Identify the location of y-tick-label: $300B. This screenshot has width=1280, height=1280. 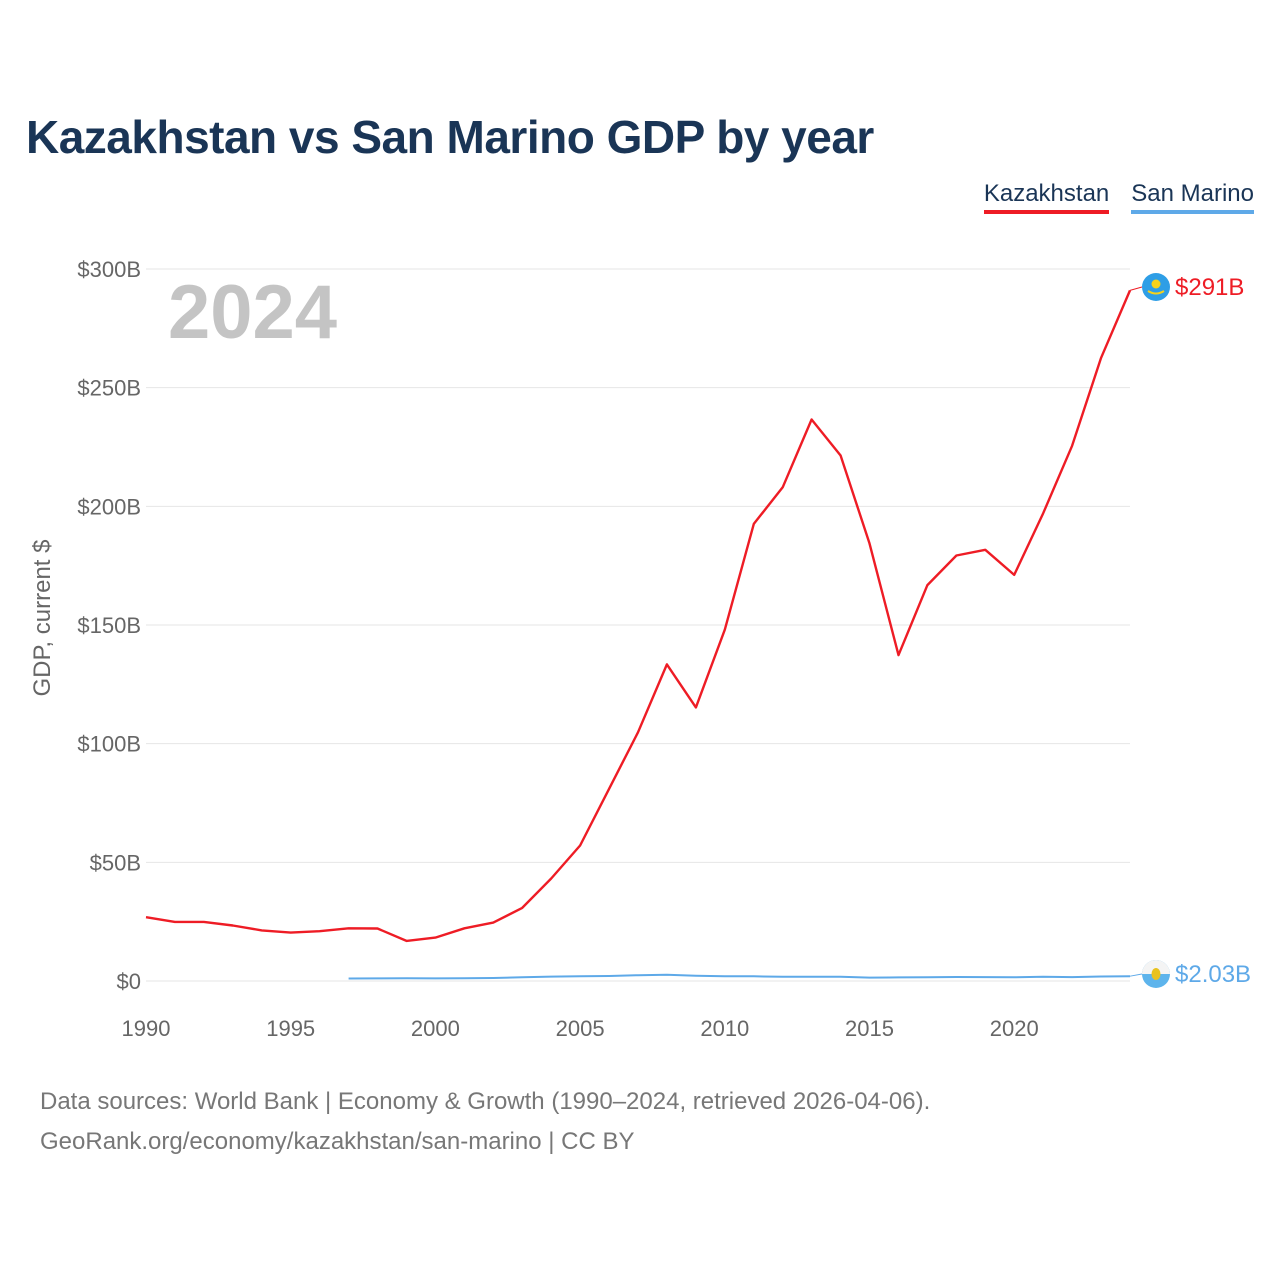
(109, 269).